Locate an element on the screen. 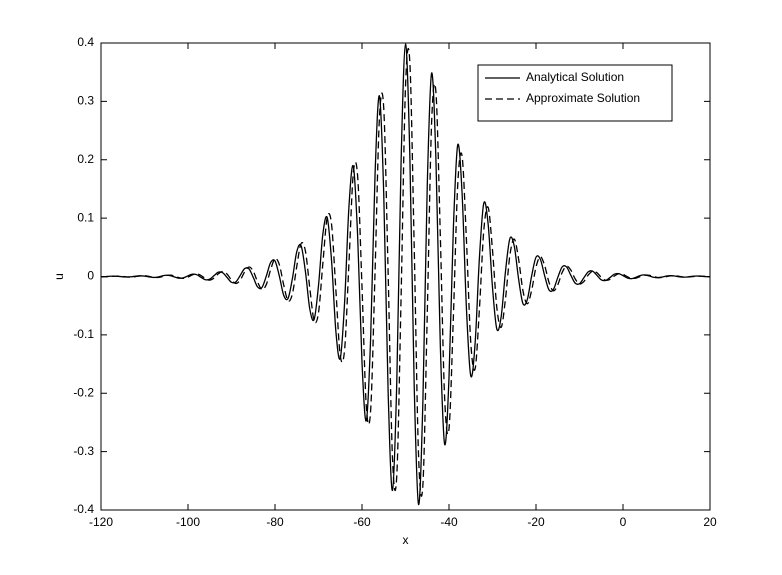  x-tick-label: -100 is located at coordinates (188, 522).